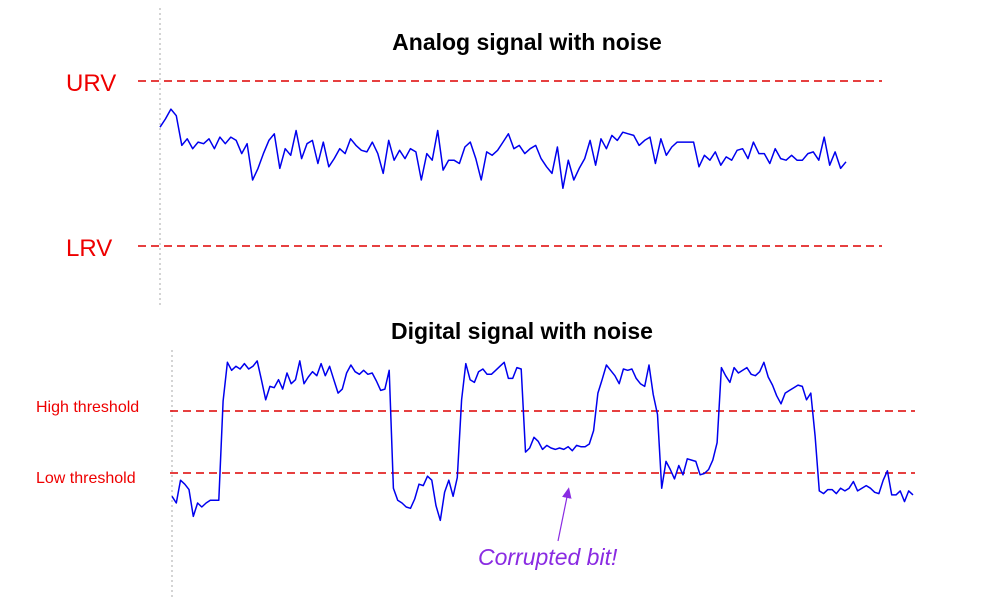 The height and width of the screenshot is (602, 989). What do you see at coordinates (564, 514) in the screenshot?
I see `corrupted-bit-arrow` at bounding box center [564, 514].